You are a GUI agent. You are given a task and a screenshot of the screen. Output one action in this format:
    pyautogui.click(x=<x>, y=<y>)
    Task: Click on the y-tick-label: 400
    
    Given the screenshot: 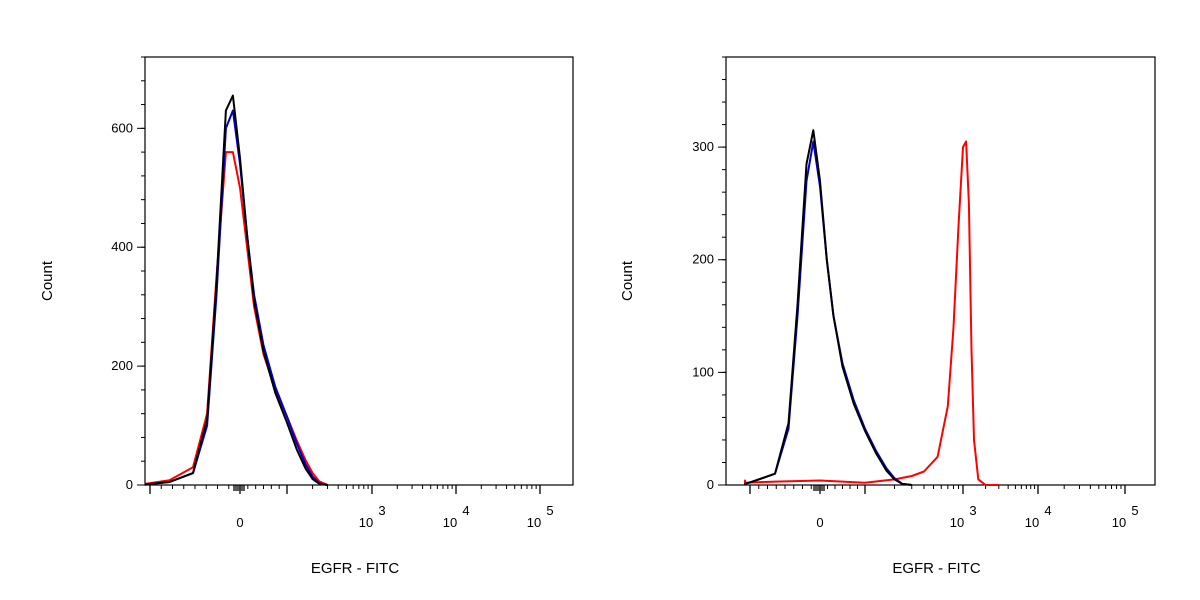 What is the action you would take?
    pyautogui.click(x=122, y=246)
    